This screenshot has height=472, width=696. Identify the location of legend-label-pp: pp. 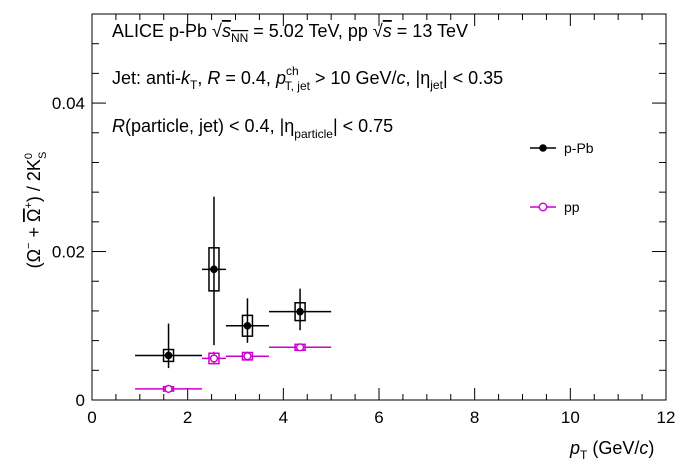
(572, 207).